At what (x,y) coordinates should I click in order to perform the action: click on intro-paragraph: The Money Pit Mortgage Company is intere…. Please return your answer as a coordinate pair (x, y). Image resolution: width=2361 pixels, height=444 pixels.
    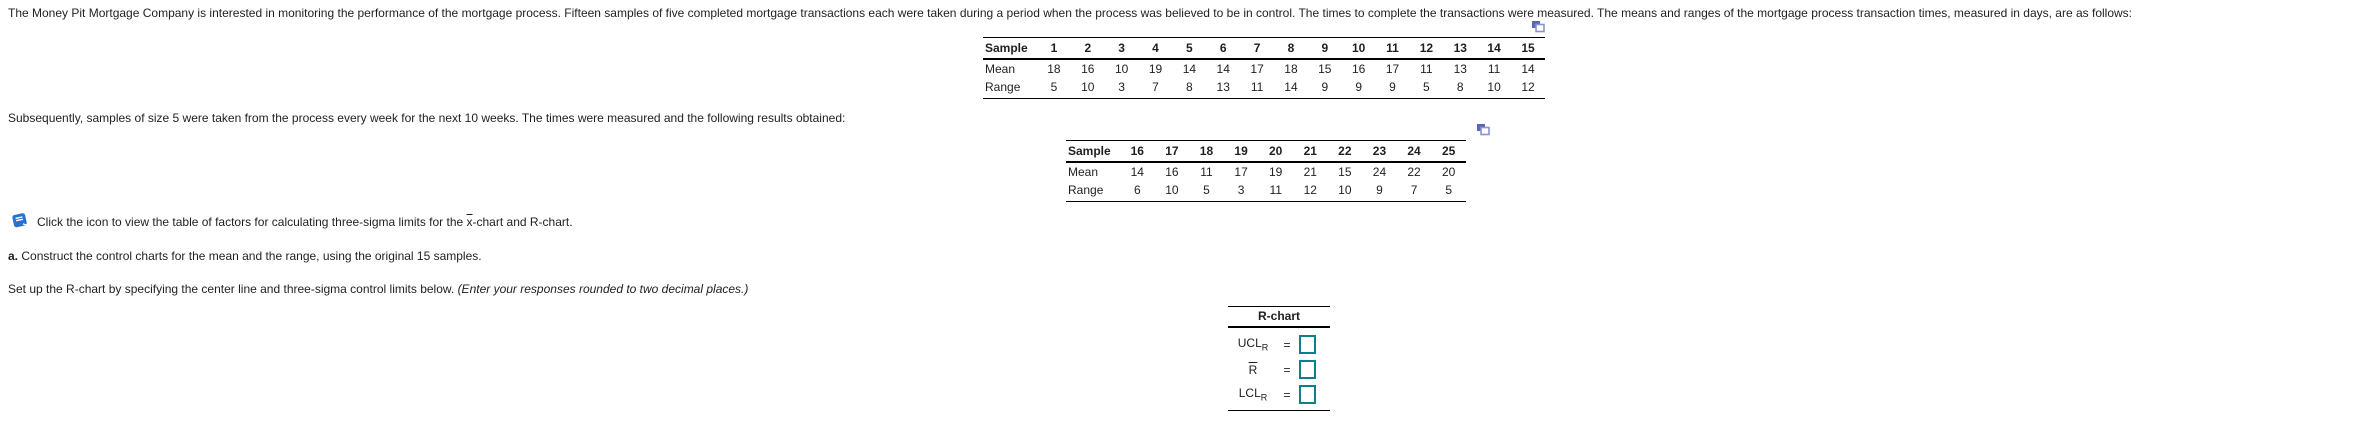
    Looking at the image, I should click on (1070, 13).